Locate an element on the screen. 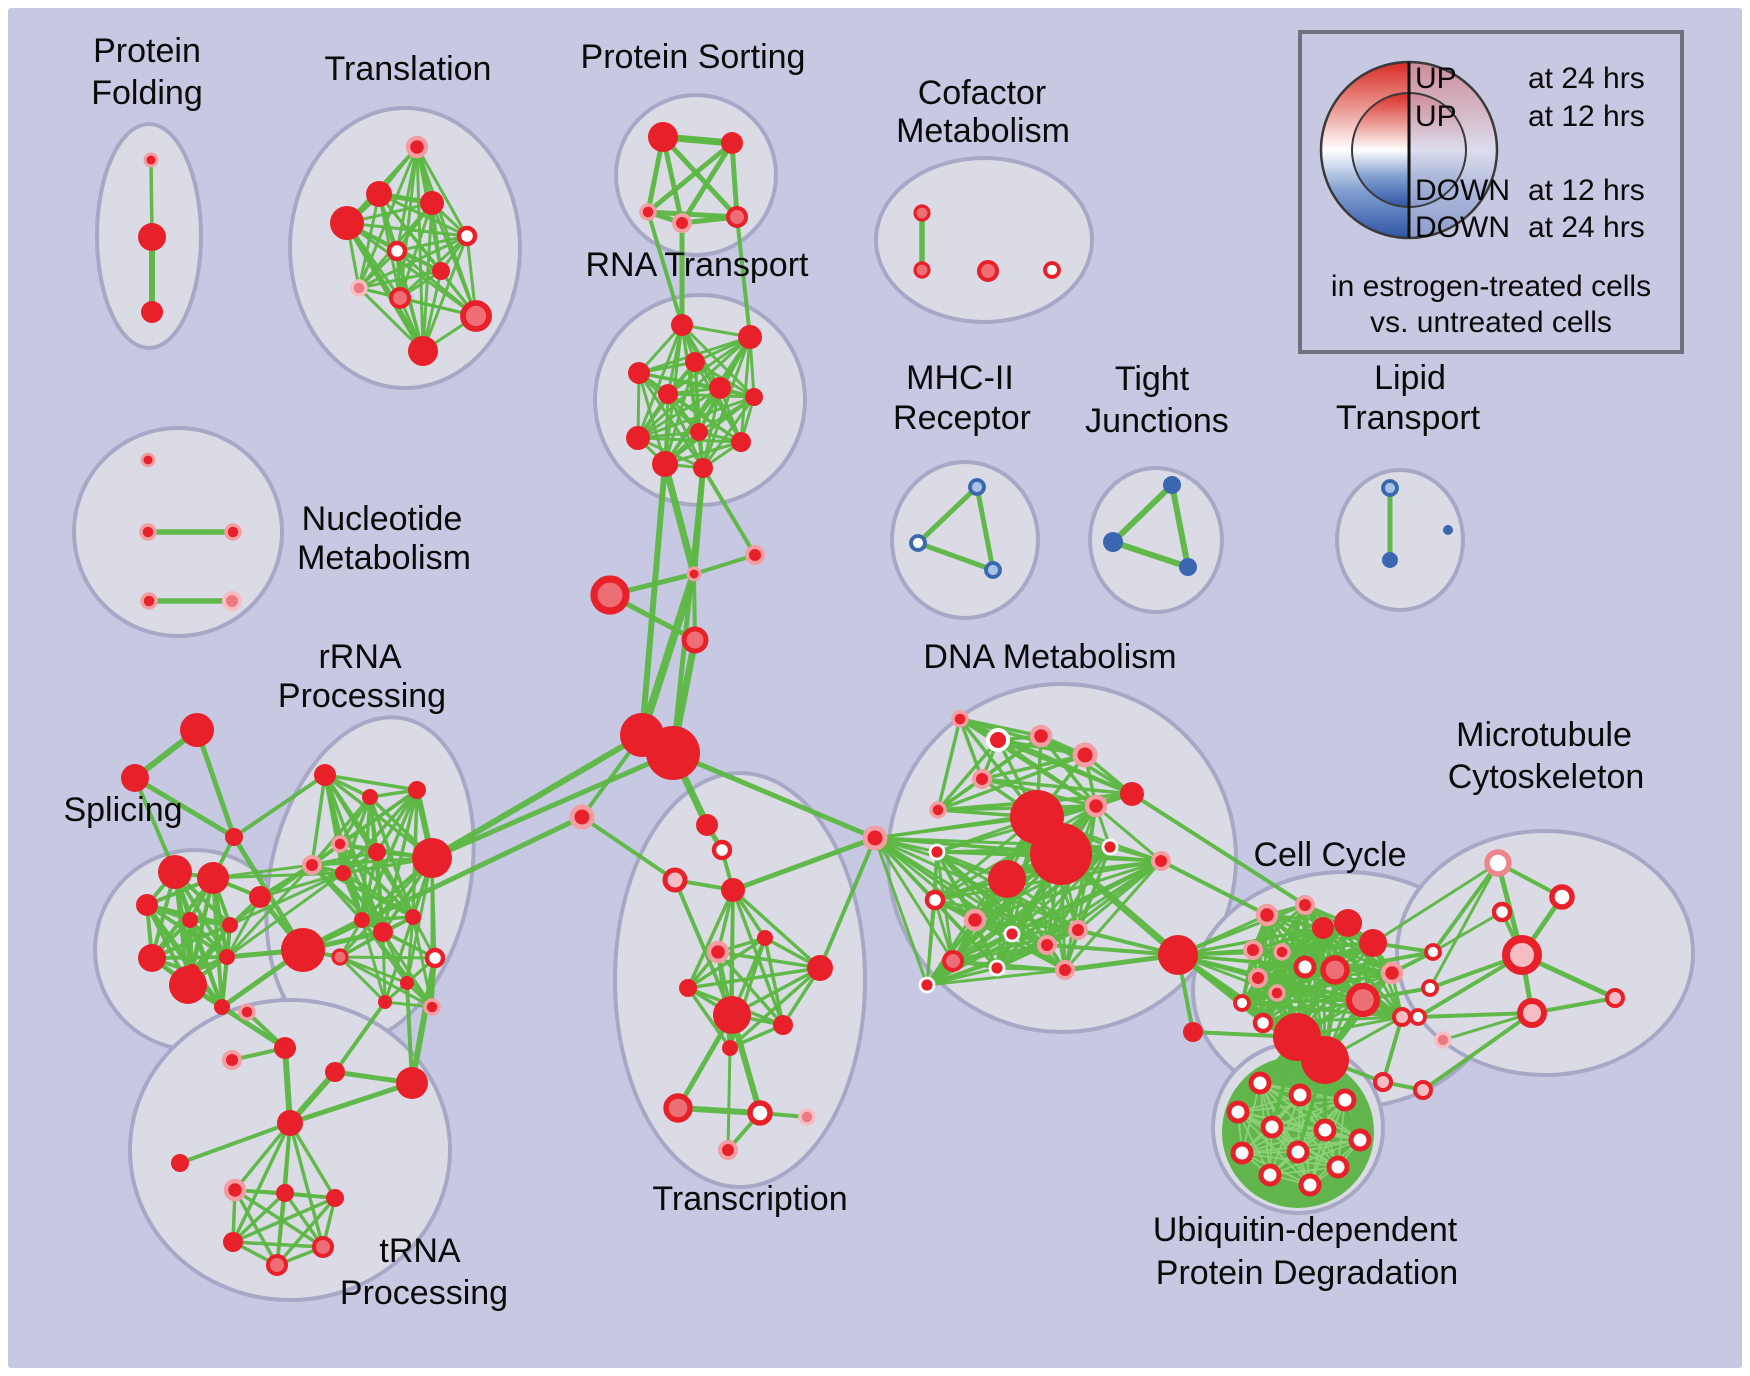 The width and height of the screenshot is (1750, 1376). node-mt6 is located at coordinates (1532, 1013).